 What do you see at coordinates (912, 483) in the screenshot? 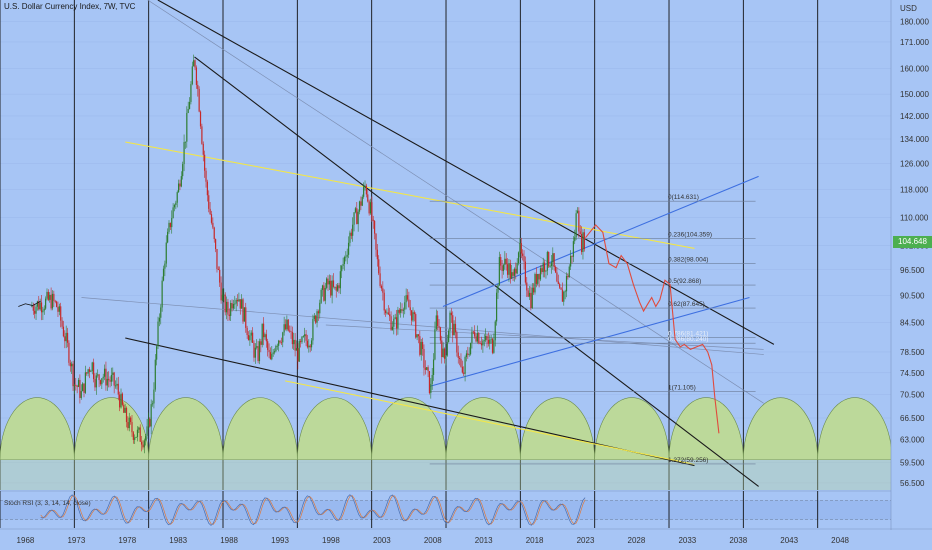
I see `price-tick-label: 56.500` at bounding box center [912, 483].